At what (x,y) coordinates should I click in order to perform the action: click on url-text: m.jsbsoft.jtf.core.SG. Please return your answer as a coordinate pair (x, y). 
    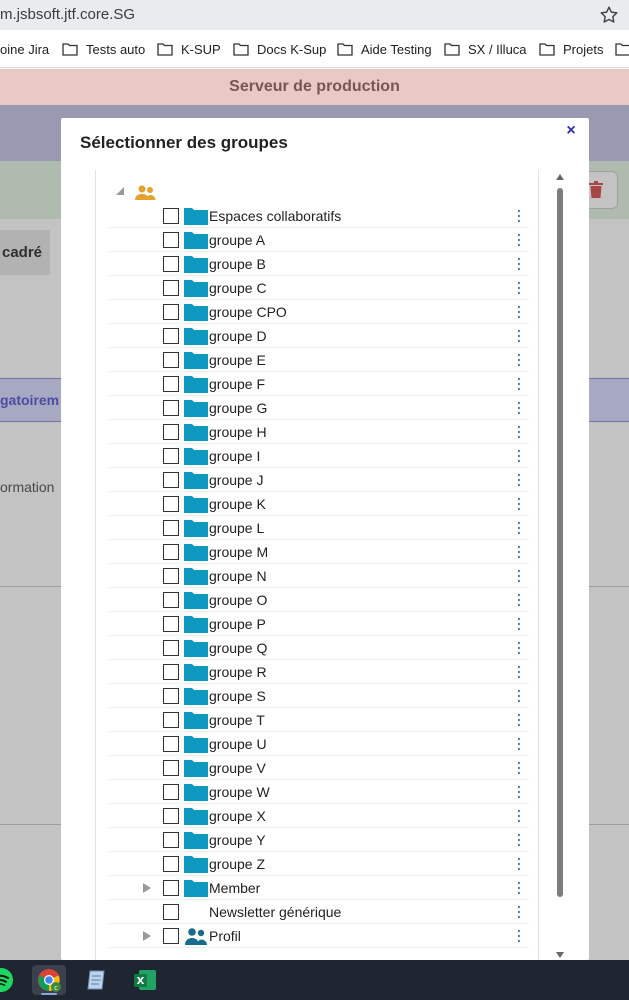
    Looking at the image, I should click on (68, 14).